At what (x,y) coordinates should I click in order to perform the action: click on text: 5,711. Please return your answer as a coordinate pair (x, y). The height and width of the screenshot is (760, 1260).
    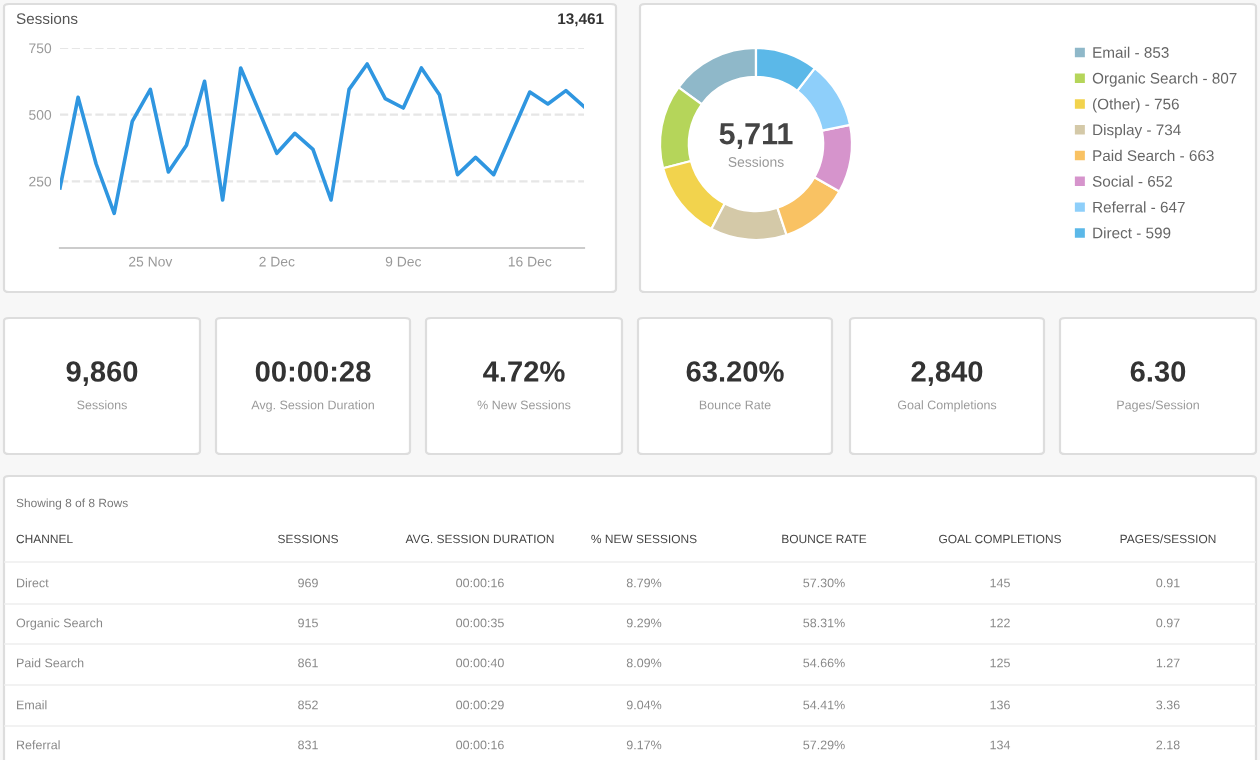
    Looking at the image, I should click on (756, 136).